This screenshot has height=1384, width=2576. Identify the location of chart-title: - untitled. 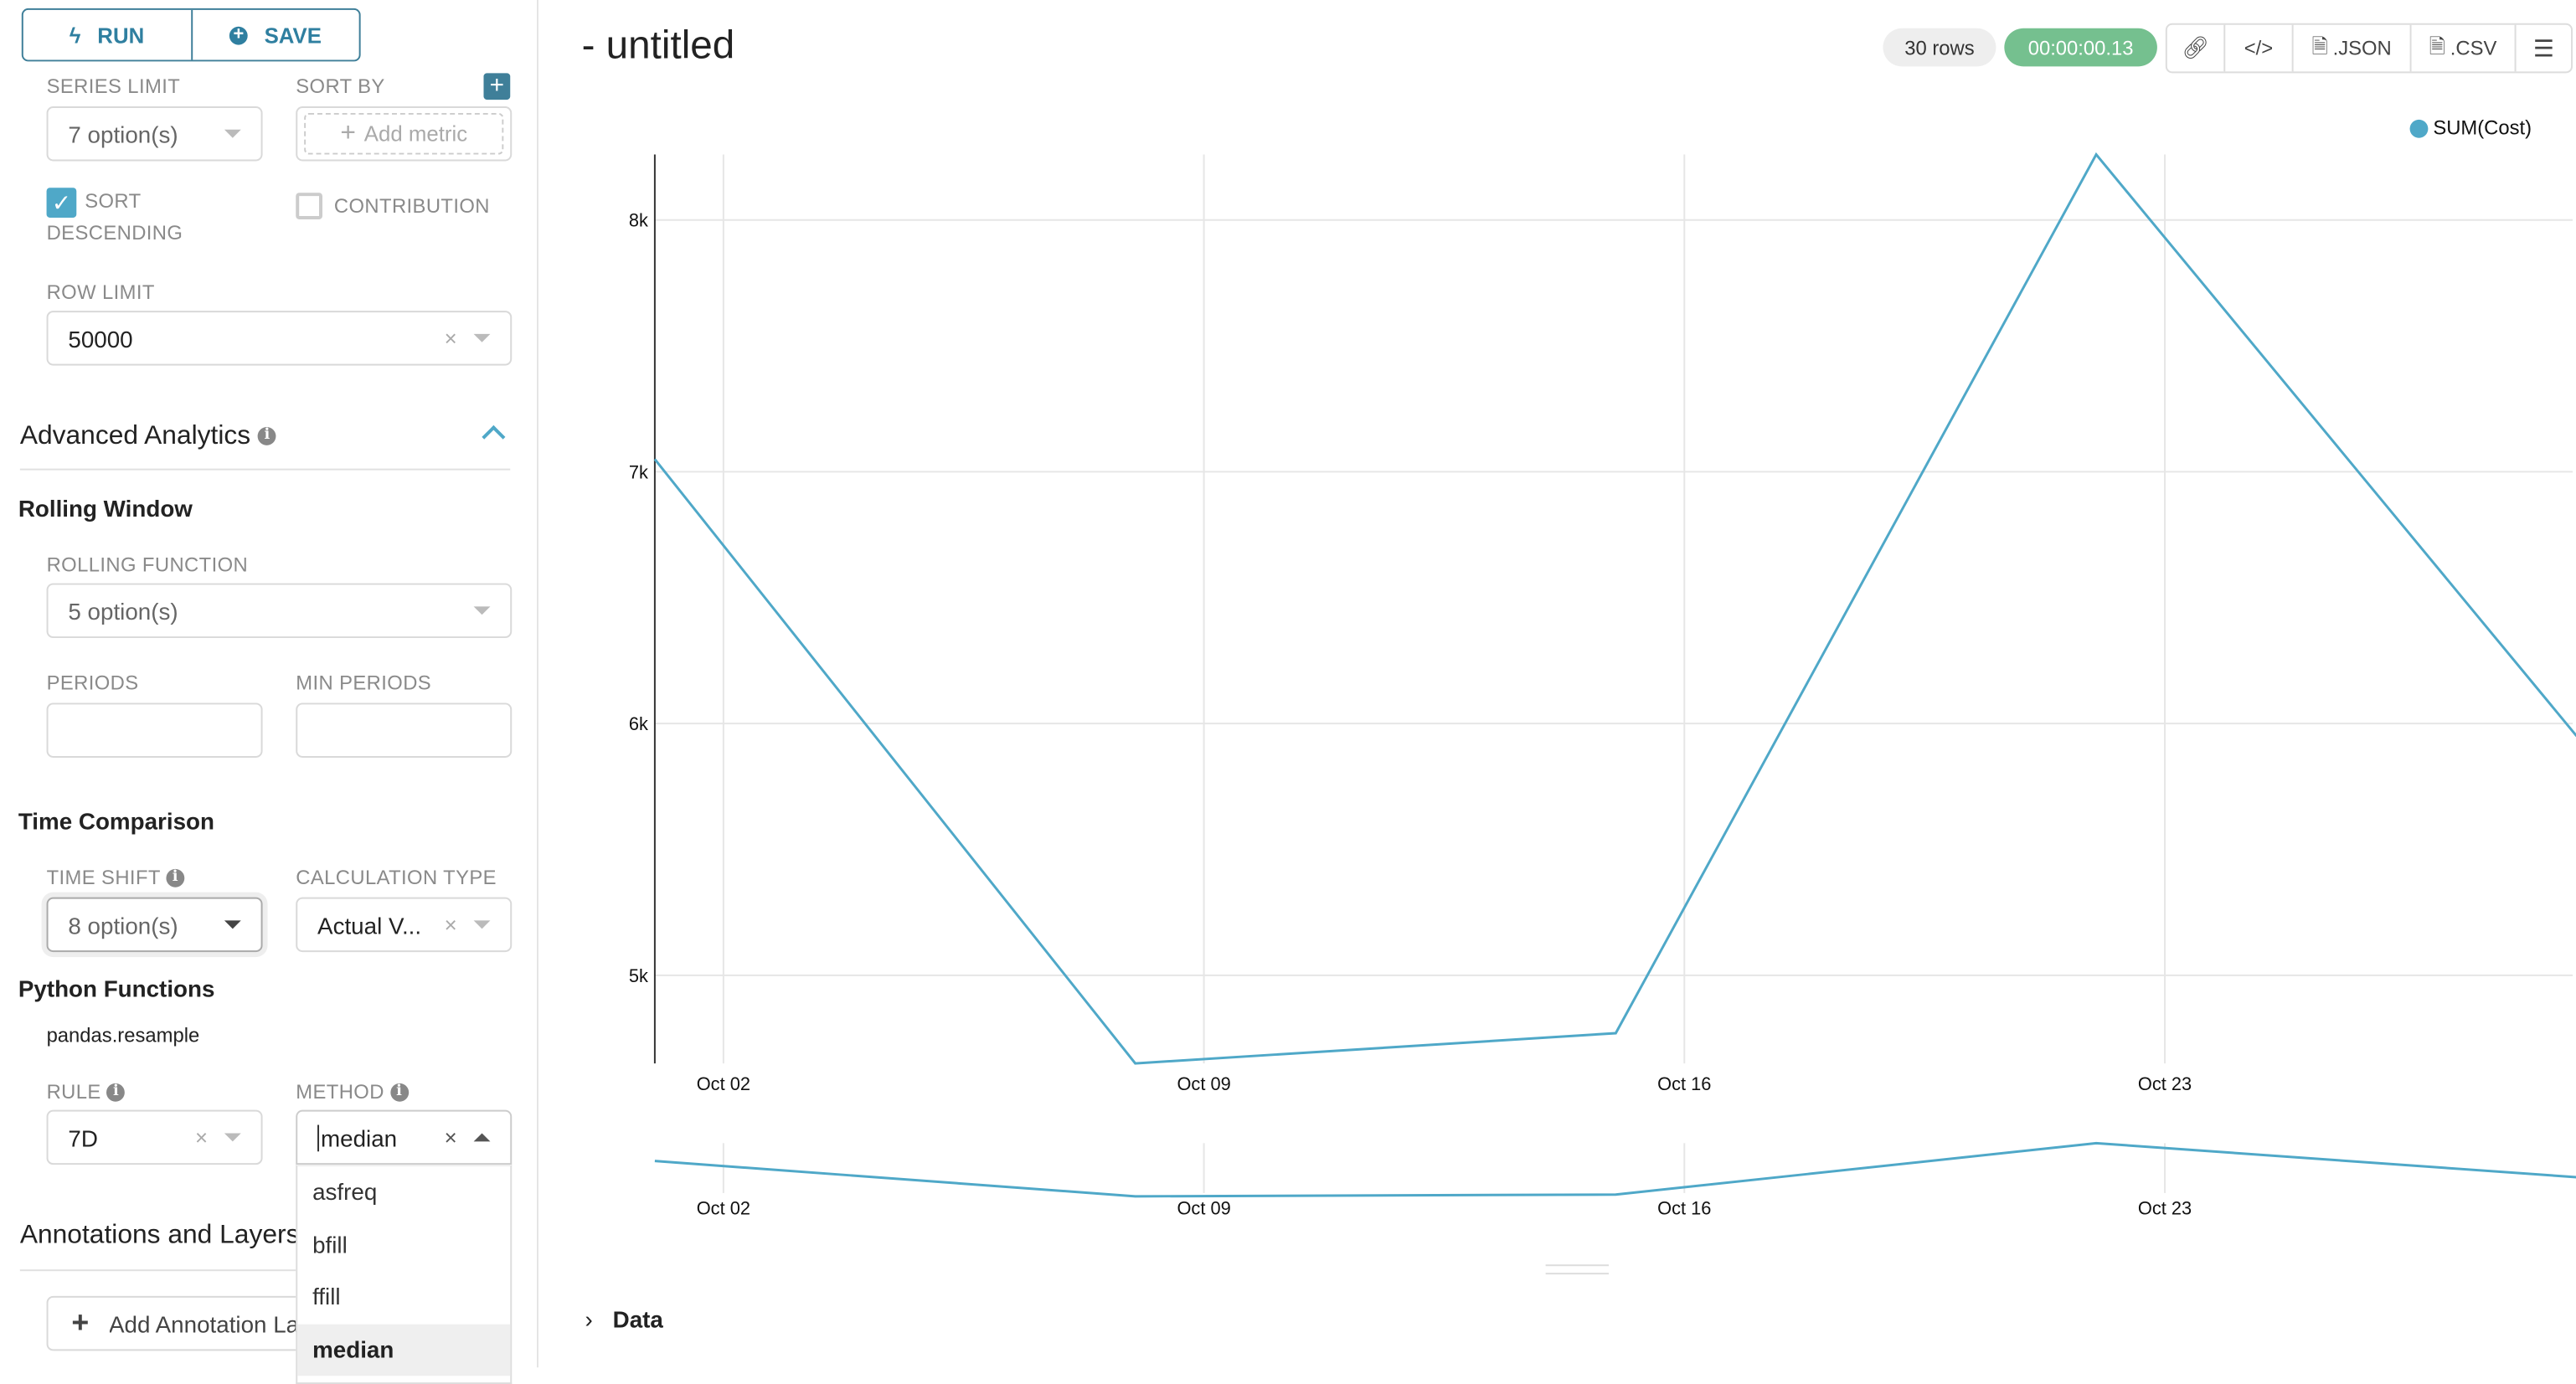
(658, 46).